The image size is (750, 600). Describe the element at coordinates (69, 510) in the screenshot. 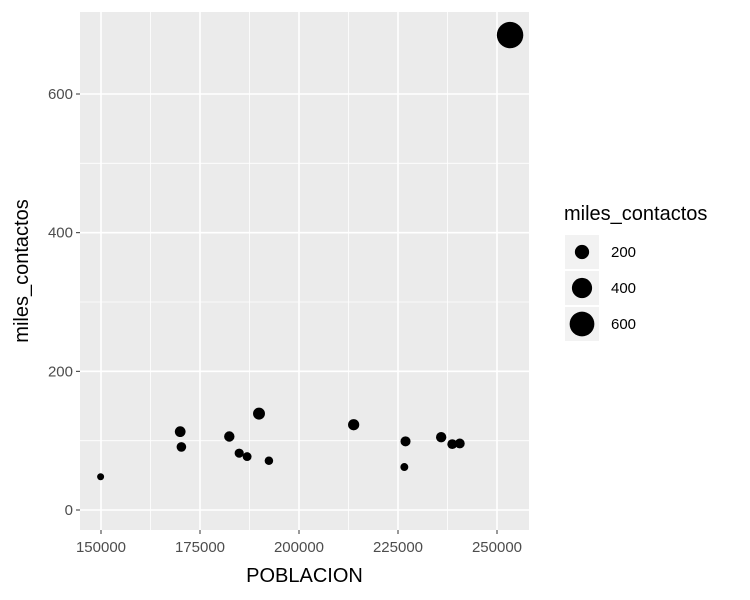

I see `y-tick-label: 0` at that location.